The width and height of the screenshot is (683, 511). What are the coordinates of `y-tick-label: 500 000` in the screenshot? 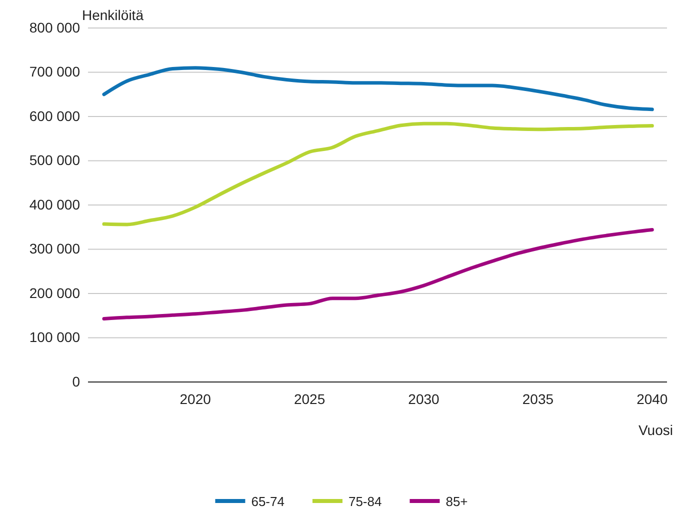 It's located at (54, 160).